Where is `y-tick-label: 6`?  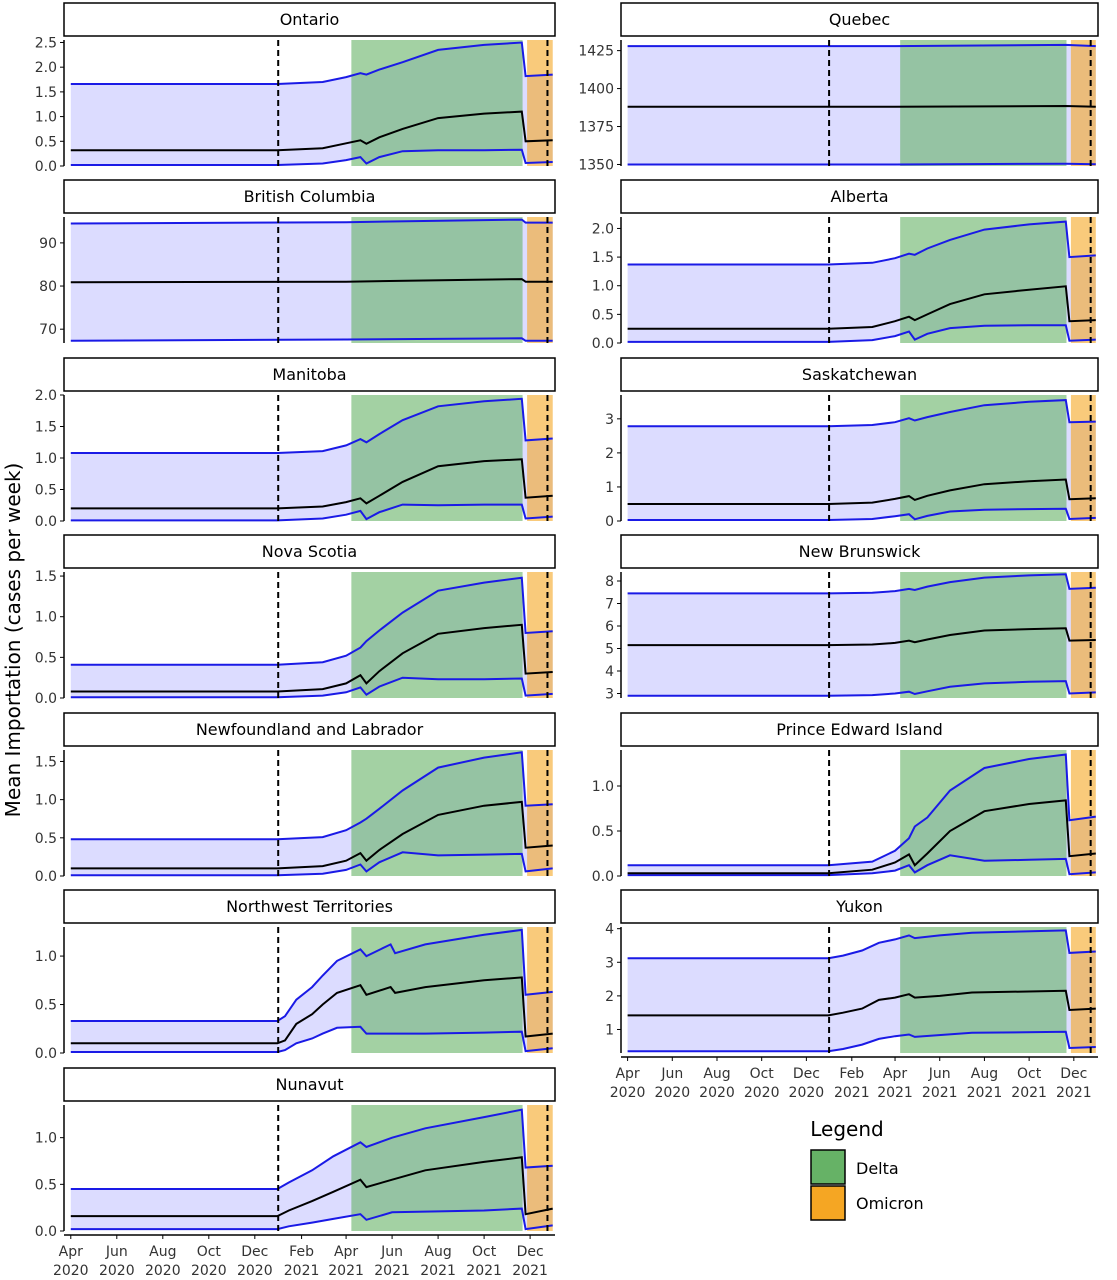
y-tick-label: 6 is located at coordinates (609, 627).